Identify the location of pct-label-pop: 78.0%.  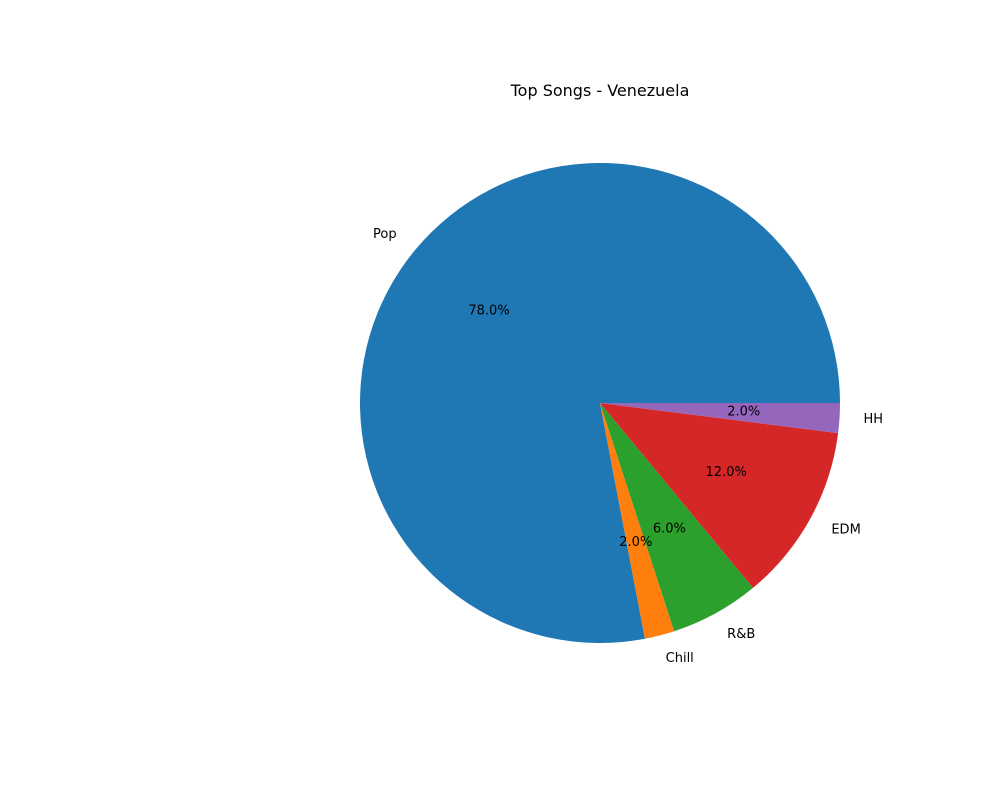
(488, 311).